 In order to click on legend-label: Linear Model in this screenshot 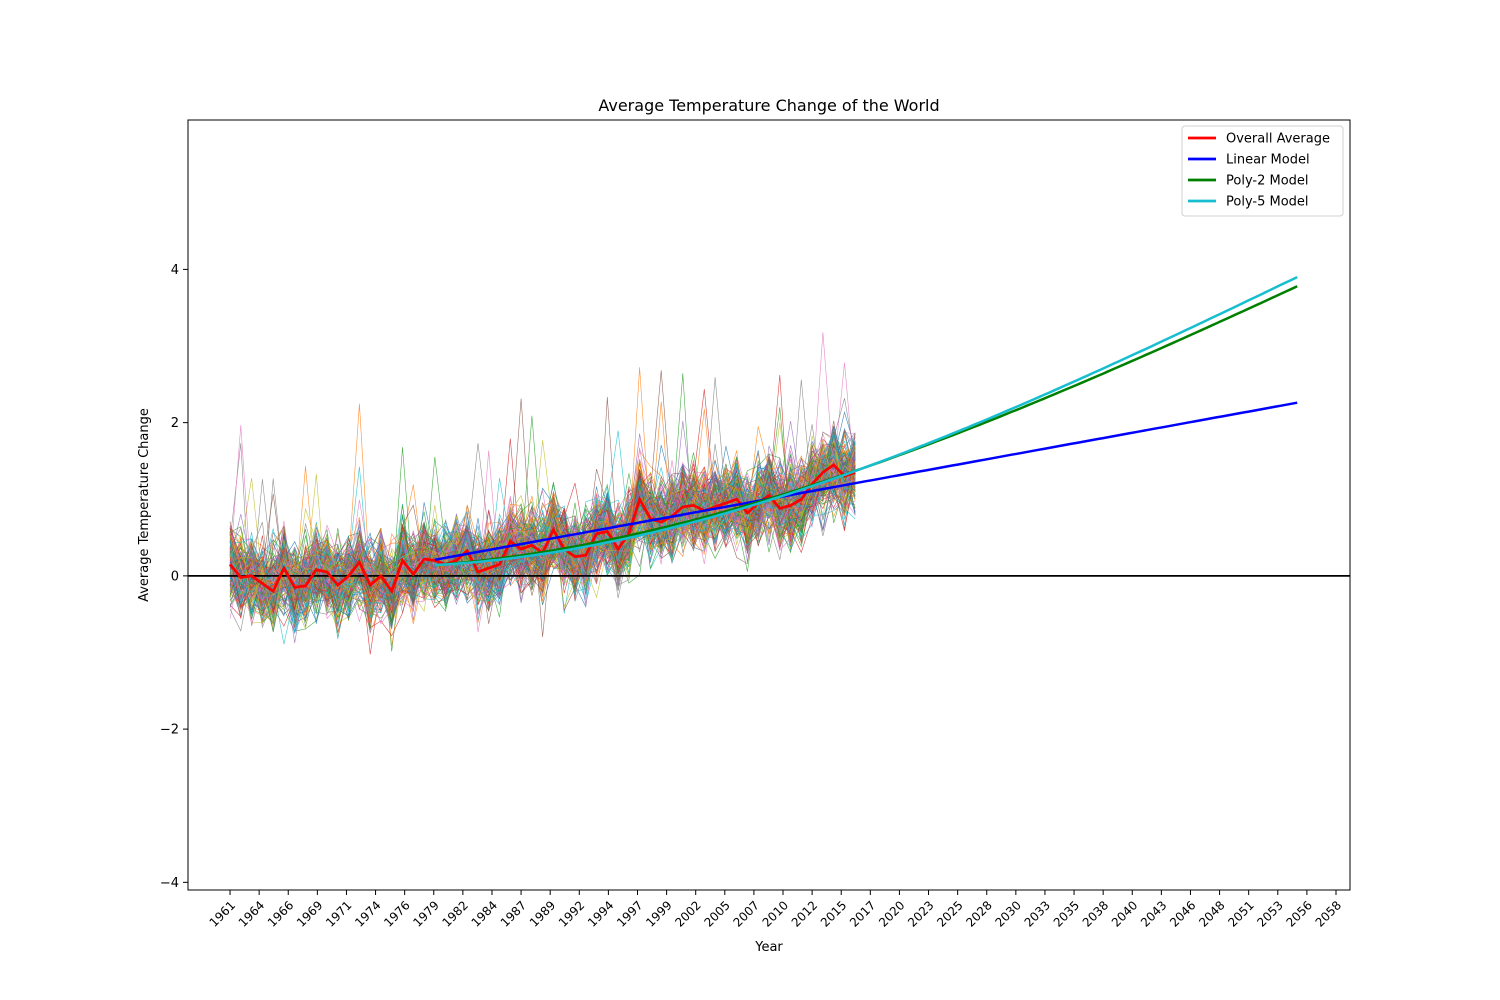, I will do `click(1268, 160)`.